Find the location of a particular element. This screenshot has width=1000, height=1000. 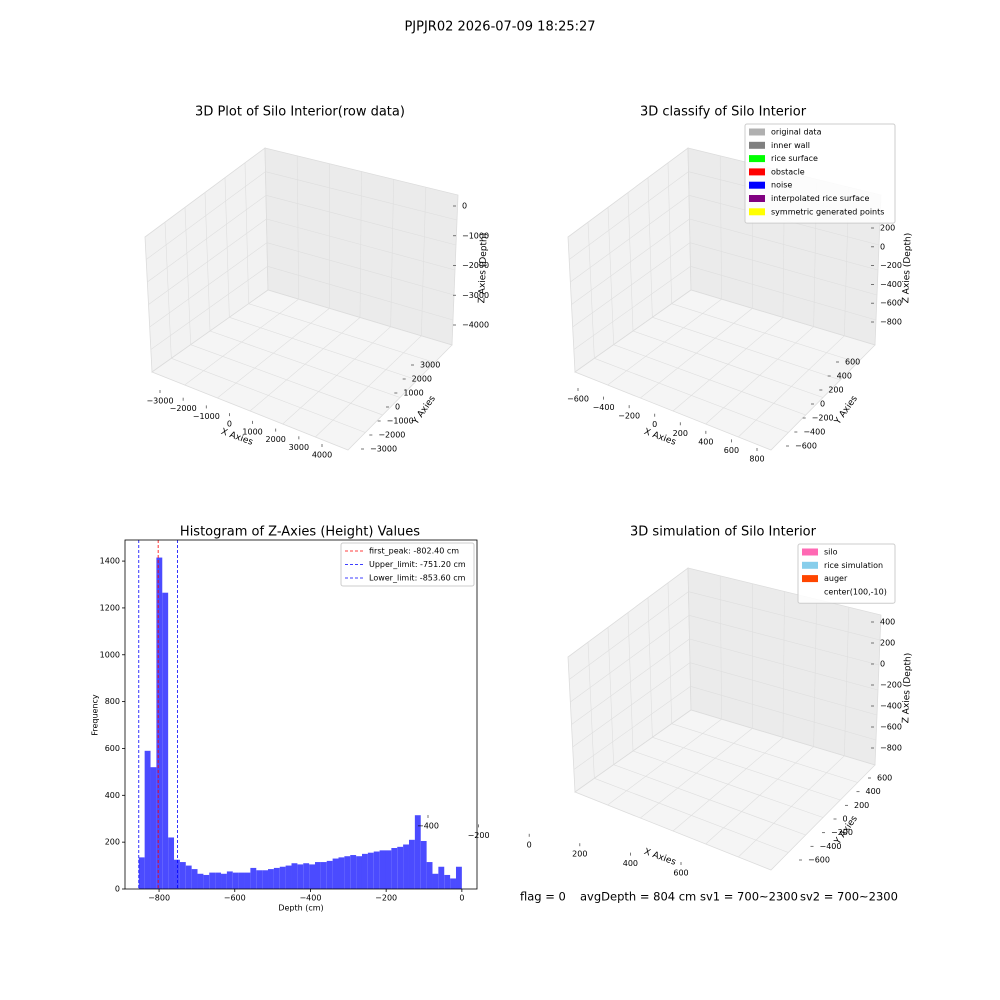

legend-label: Lower_limit: -853.60 cm is located at coordinates (417, 578).